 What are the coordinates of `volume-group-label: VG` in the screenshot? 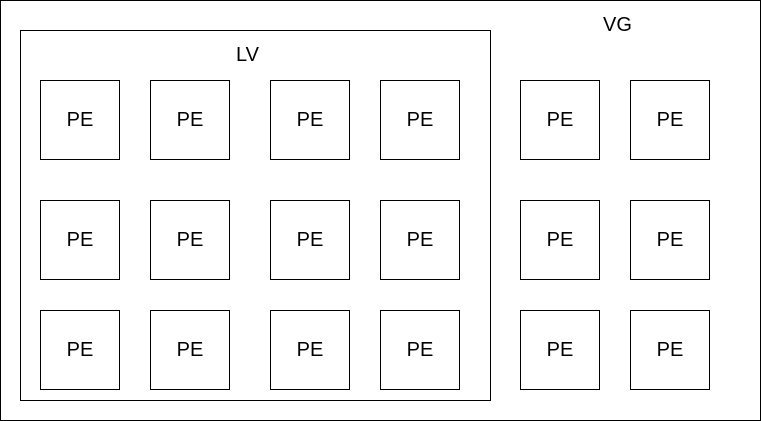 It's located at (617, 25).